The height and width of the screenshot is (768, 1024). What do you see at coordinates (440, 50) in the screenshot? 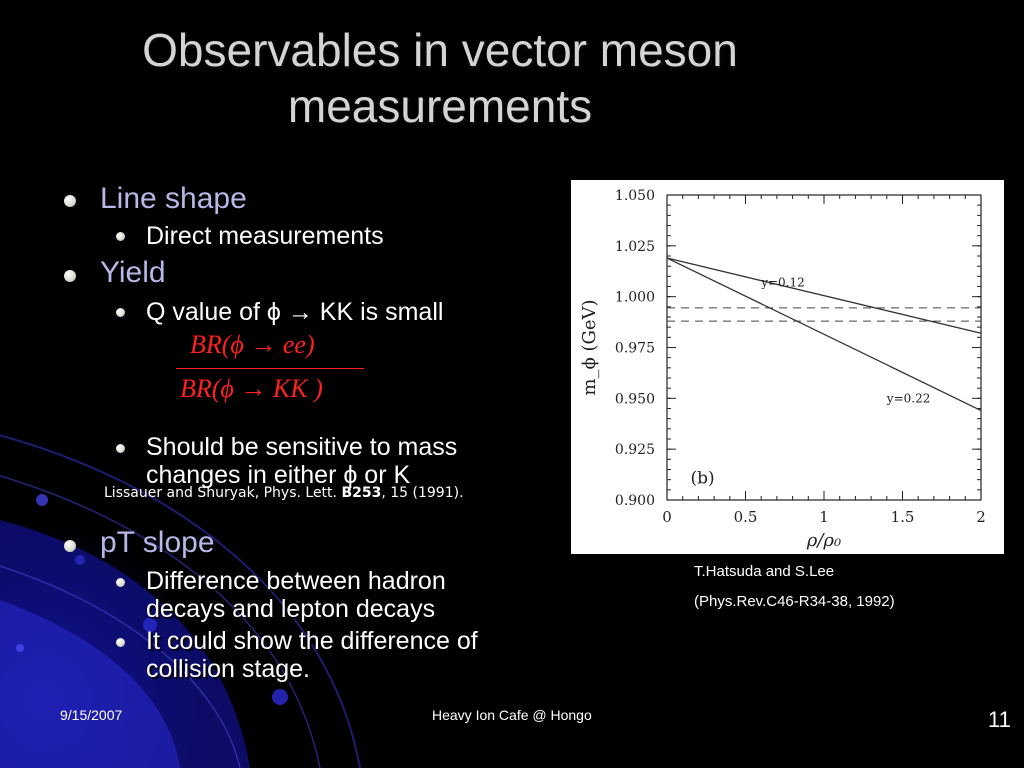
I see `title-line-1: Observables in vector meson` at bounding box center [440, 50].